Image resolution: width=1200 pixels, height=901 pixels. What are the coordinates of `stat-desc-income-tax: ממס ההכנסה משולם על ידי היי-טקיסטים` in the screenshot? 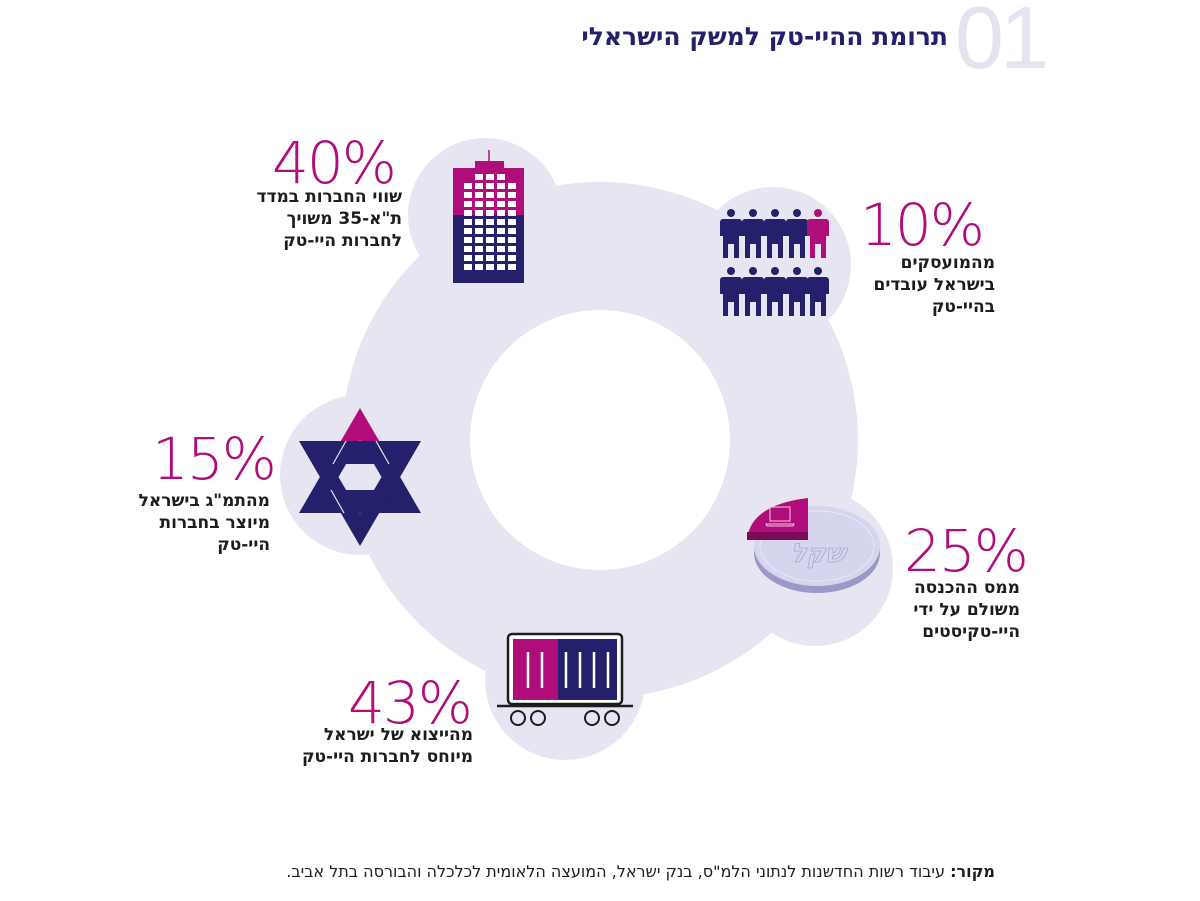 It's located at (966, 610).